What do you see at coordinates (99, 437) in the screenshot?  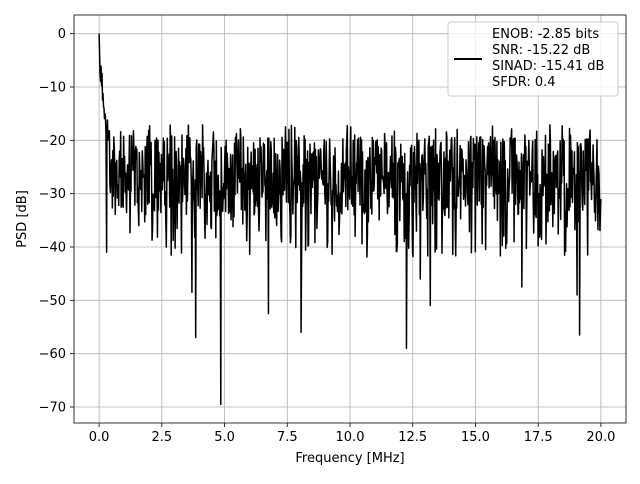 I see `x-tick-label: 0.0` at bounding box center [99, 437].